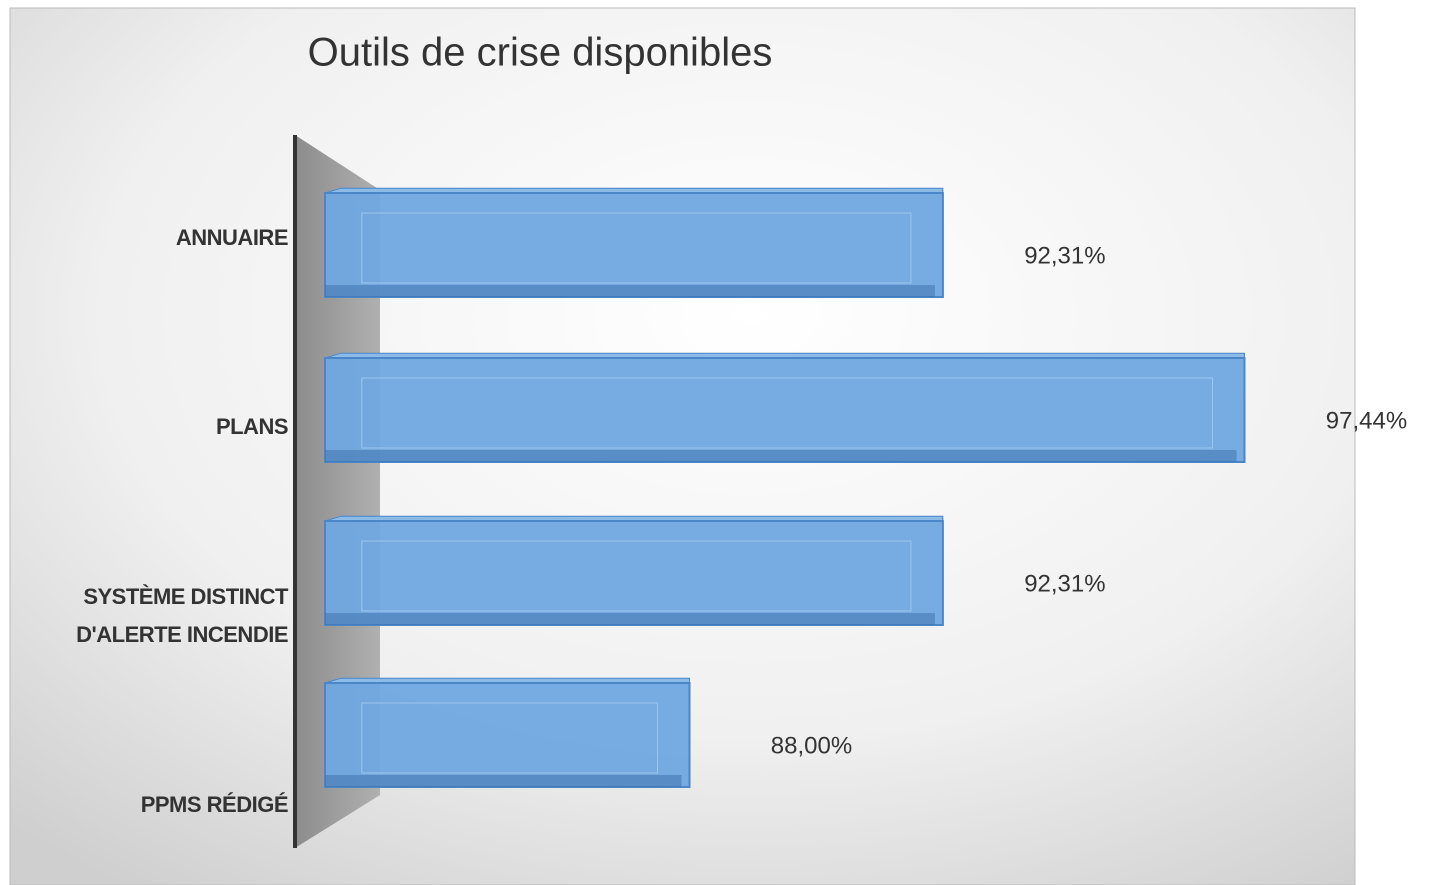 This screenshot has width=1433, height=885. What do you see at coordinates (1366, 420) in the screenshot?
I see `value-label: 97,44%` at bounding box center [1366, 420].